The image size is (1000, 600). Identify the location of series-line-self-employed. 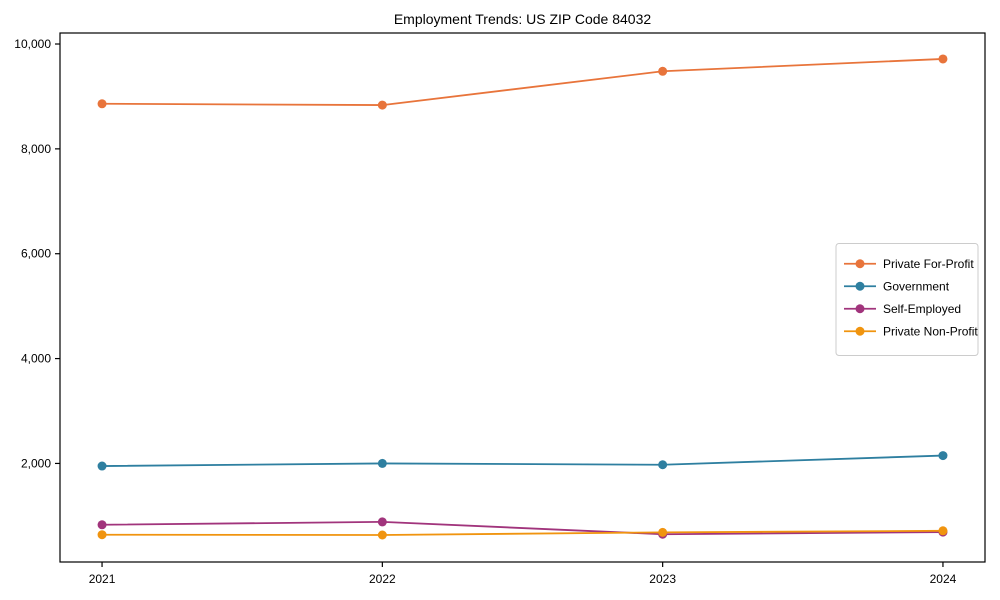
(522, 528).